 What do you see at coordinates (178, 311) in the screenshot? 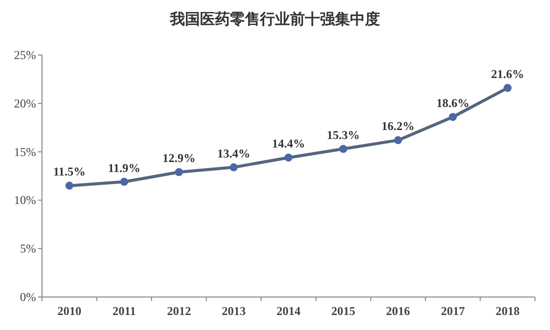
I see `x-tick-label: 2012` at bounding box center [178, 311].